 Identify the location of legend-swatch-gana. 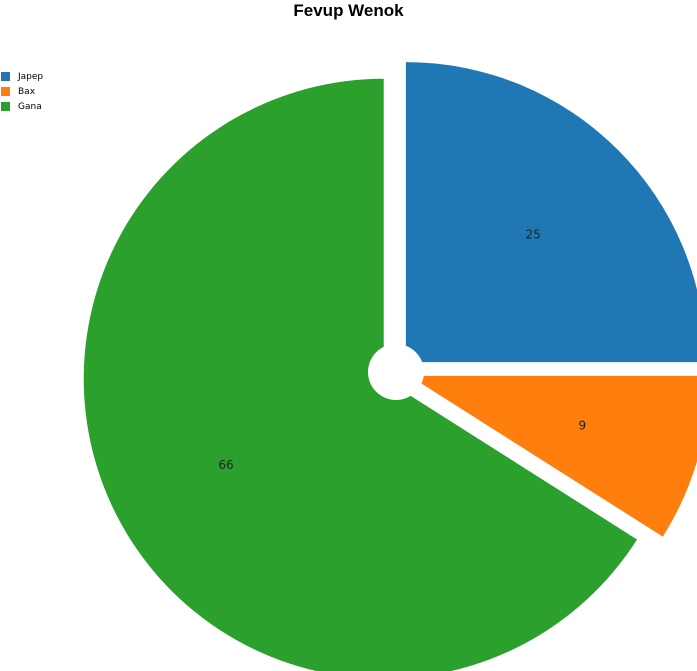
(5, 106).